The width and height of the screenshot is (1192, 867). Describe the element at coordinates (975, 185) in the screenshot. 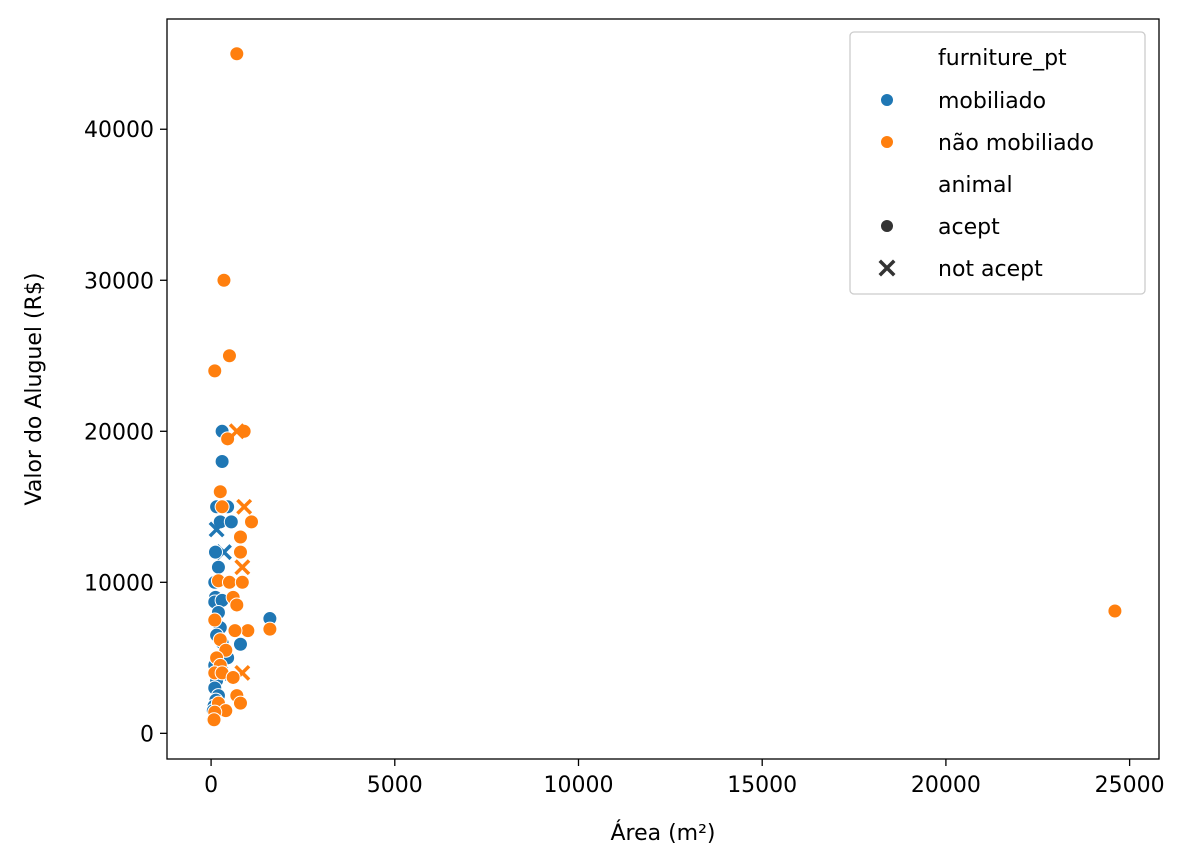

I see `legend-style-title: animal` at that location.